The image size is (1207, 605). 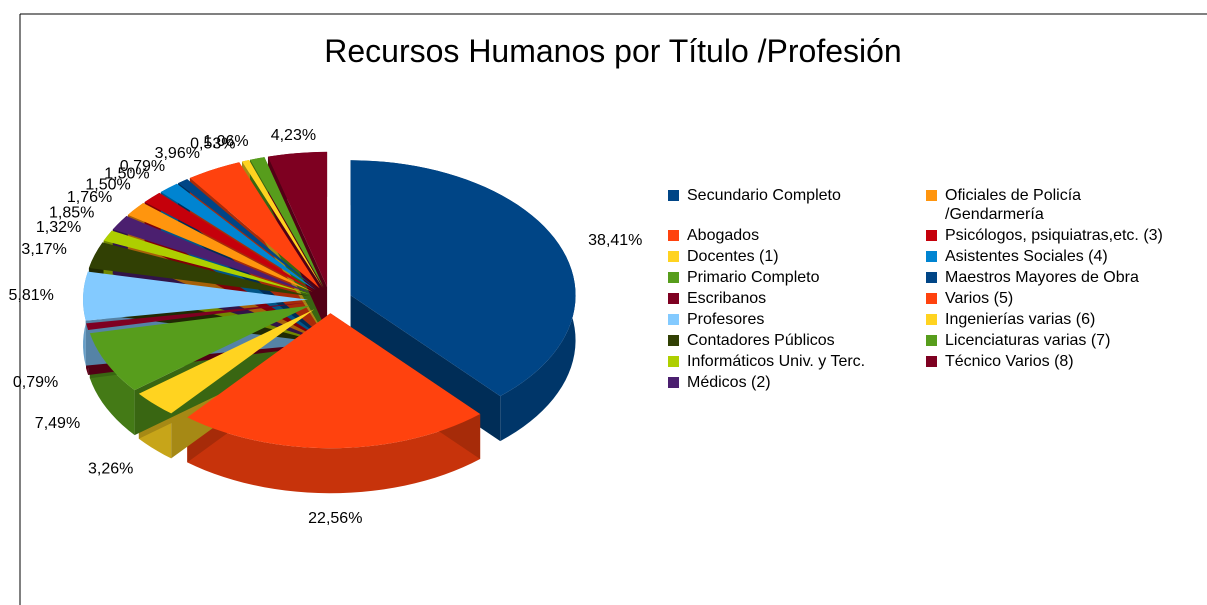 I want to click on legend-item: Asistentes Sociales (4), so click(x=1046, y=256).